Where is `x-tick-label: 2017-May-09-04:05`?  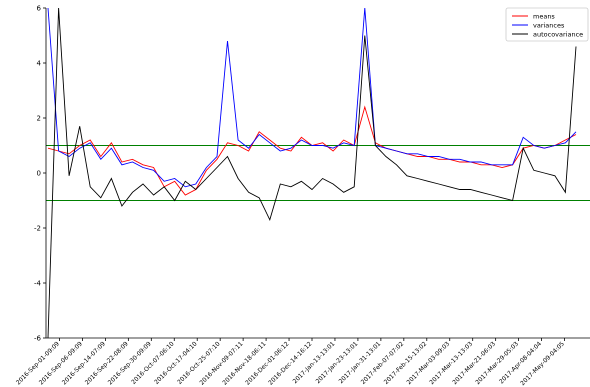
x-tick-label: 2017-May-09-04:05 is located at coordinates (542, 363).